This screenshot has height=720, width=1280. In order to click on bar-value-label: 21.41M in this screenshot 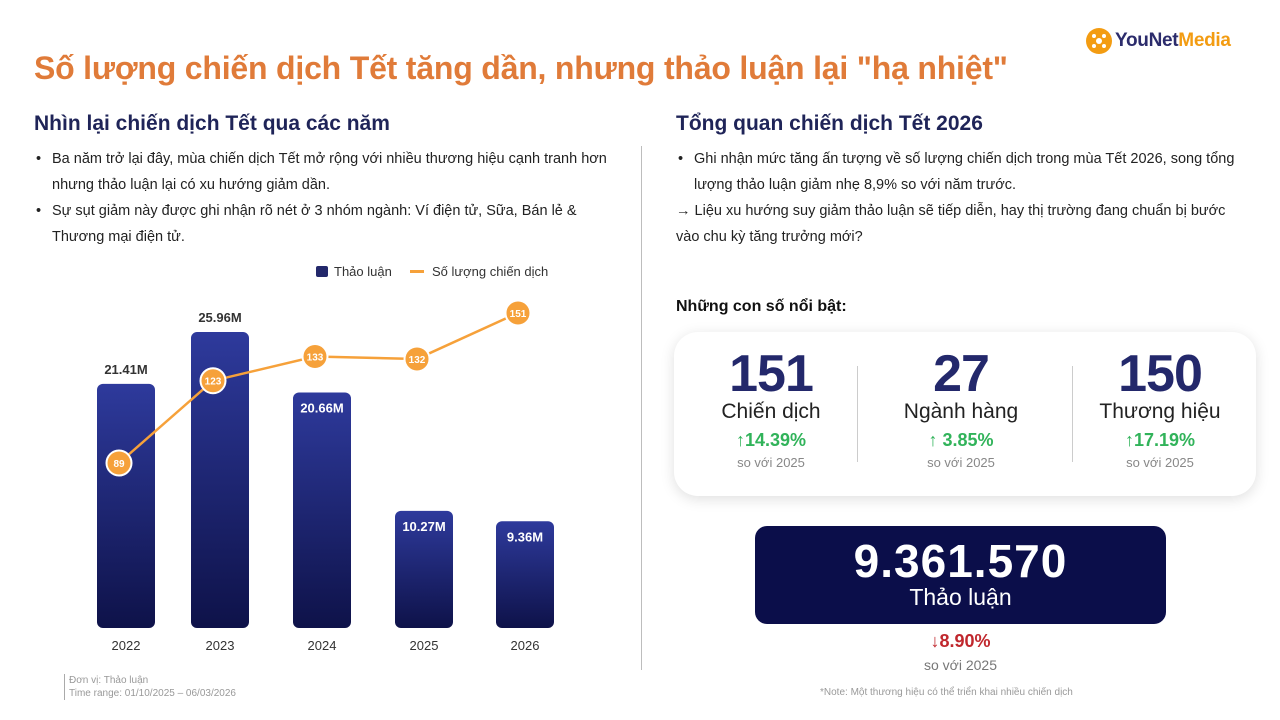, I will do `click(125, 369)`.